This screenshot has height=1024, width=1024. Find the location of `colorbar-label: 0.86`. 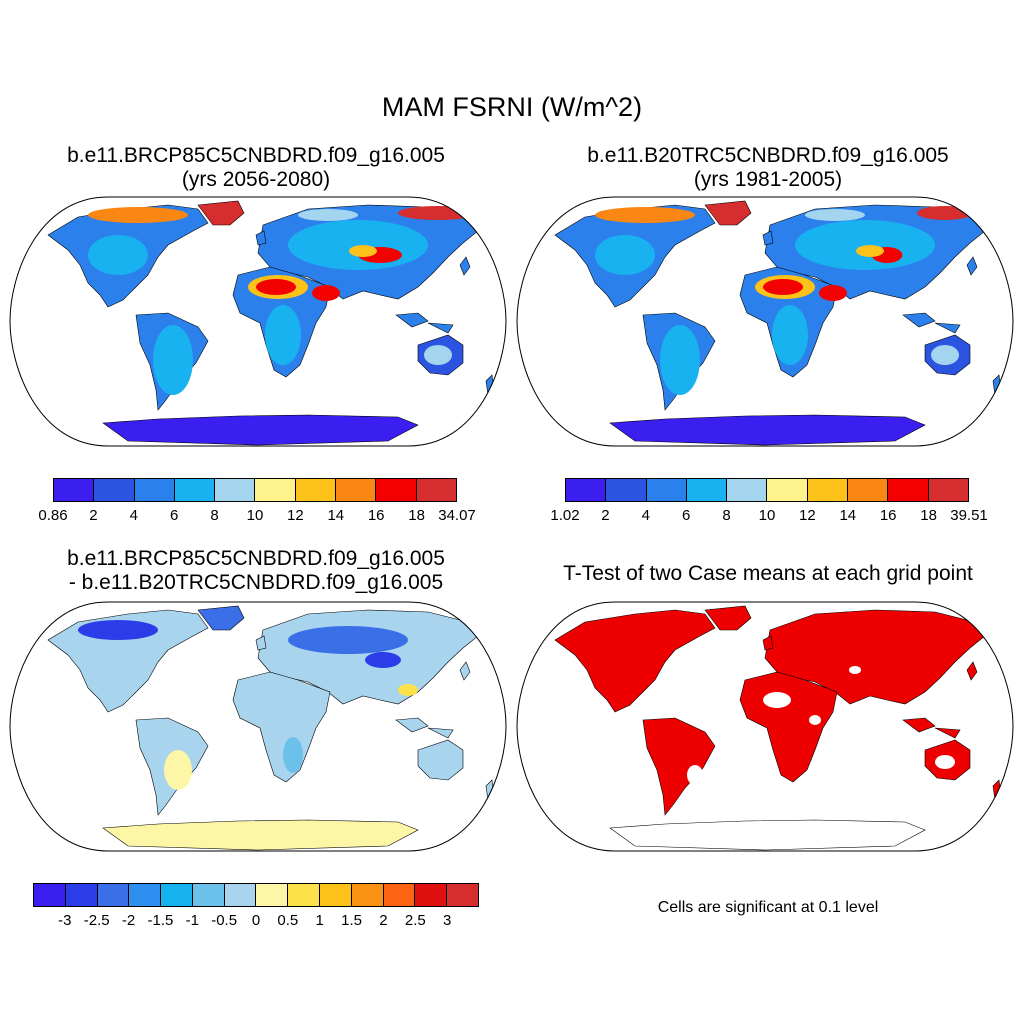

colorbar-label: 0.86 is located at coordinates (53, 515).